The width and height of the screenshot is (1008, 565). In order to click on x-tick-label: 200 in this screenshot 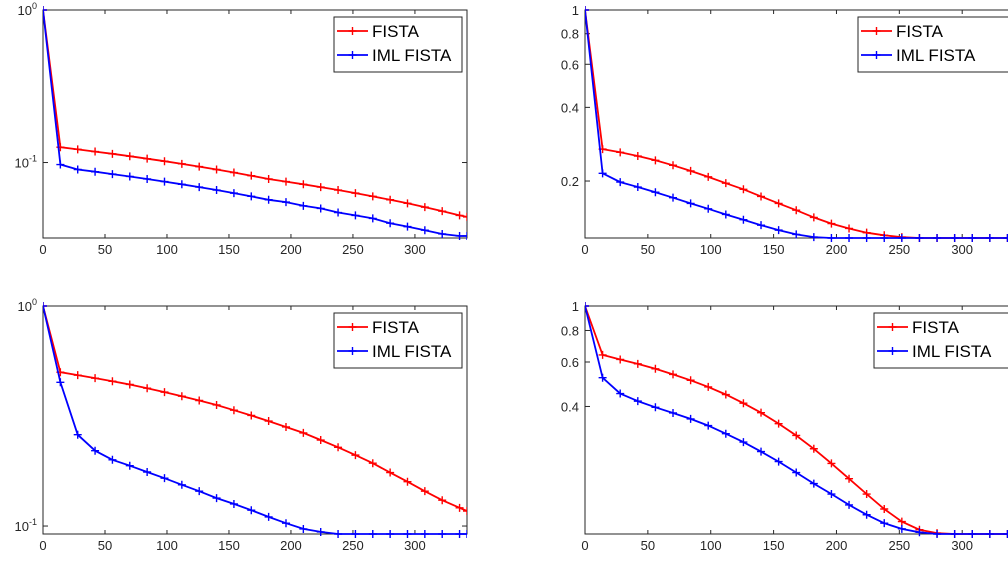, I will do `click(291, 545)`.